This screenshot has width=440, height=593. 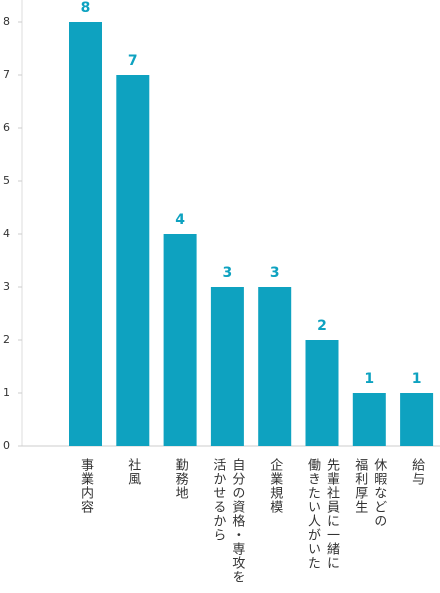 What do you see at coordinates (133, 61) in the screenshot?
I see `value-label: 7` at bounding box center [133, 61].